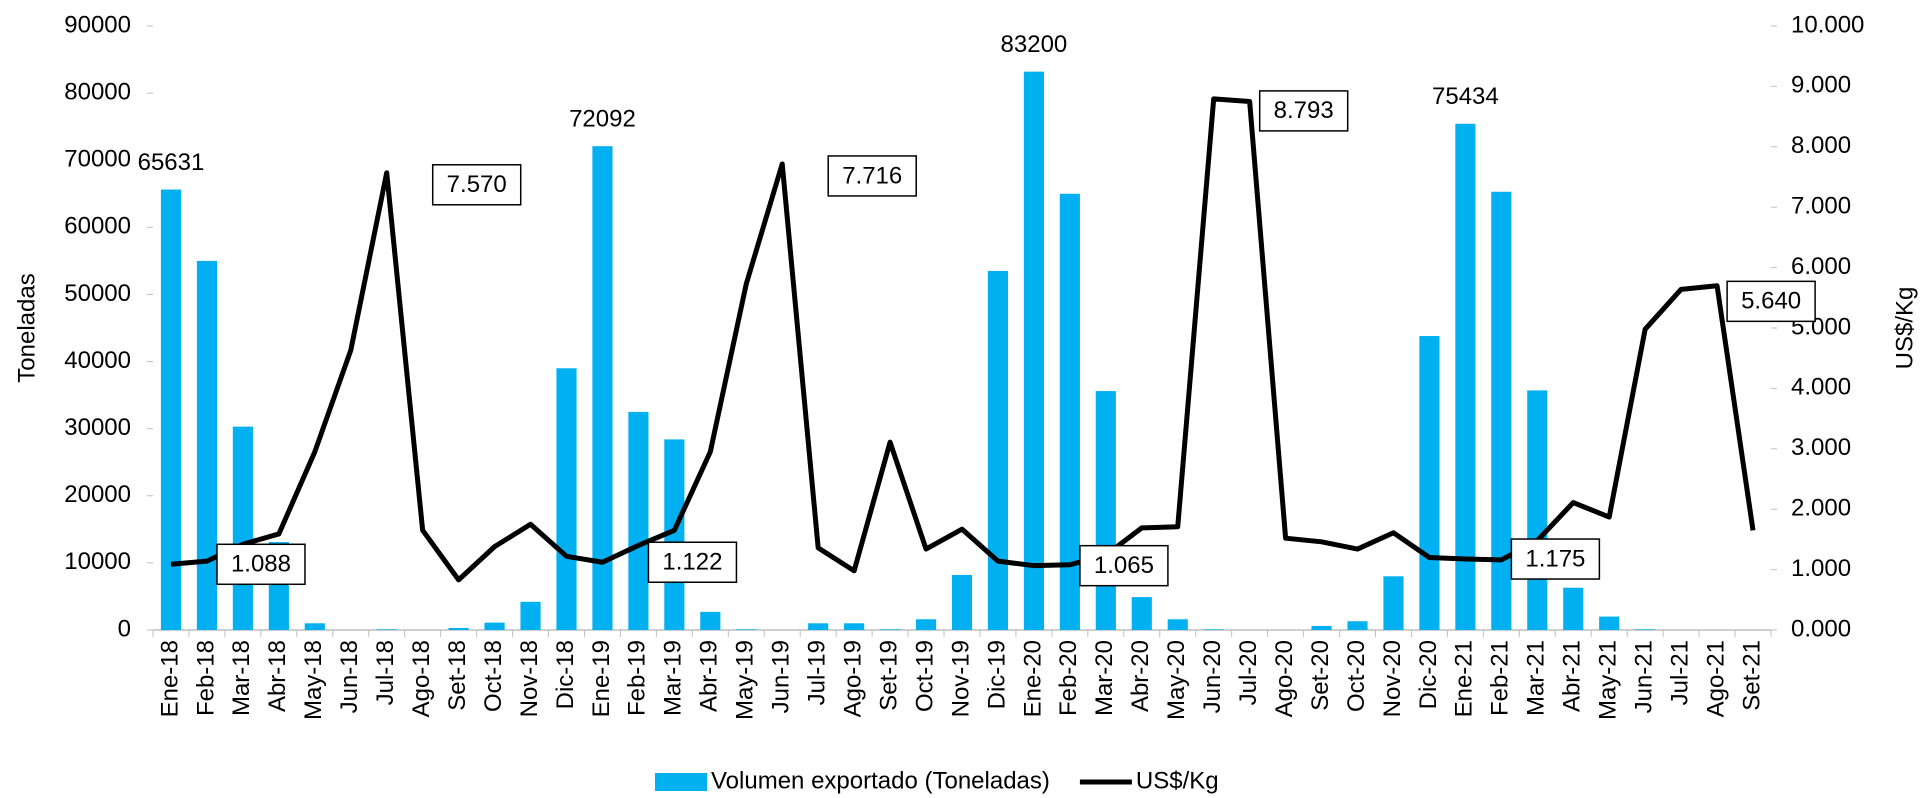 The height and width of the screenshot is (798, 1926). Describe the element at coordinates (1821, 447) in the screenshot. I see `y2-tick-label: 3.000` at that location.